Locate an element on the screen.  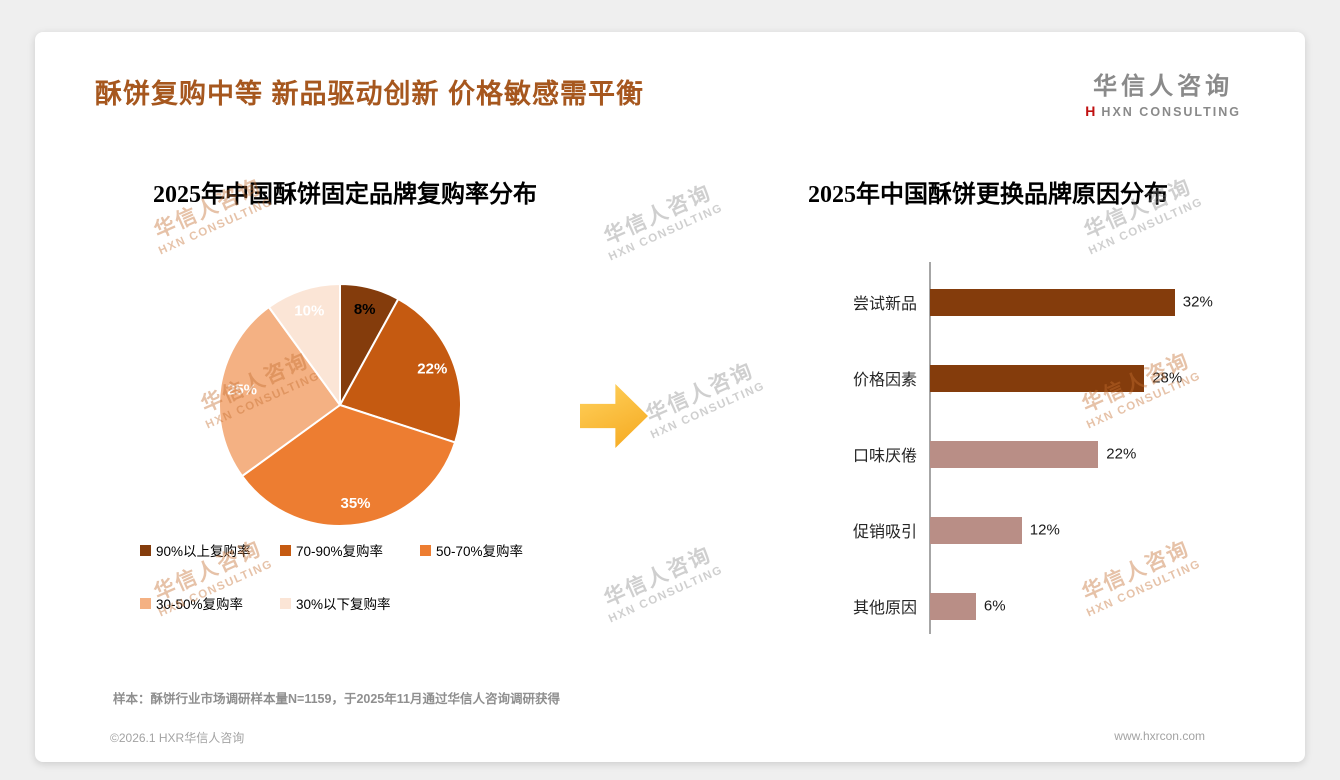
bar-category-label: 其他原因 is located at coordinates (884, 608).